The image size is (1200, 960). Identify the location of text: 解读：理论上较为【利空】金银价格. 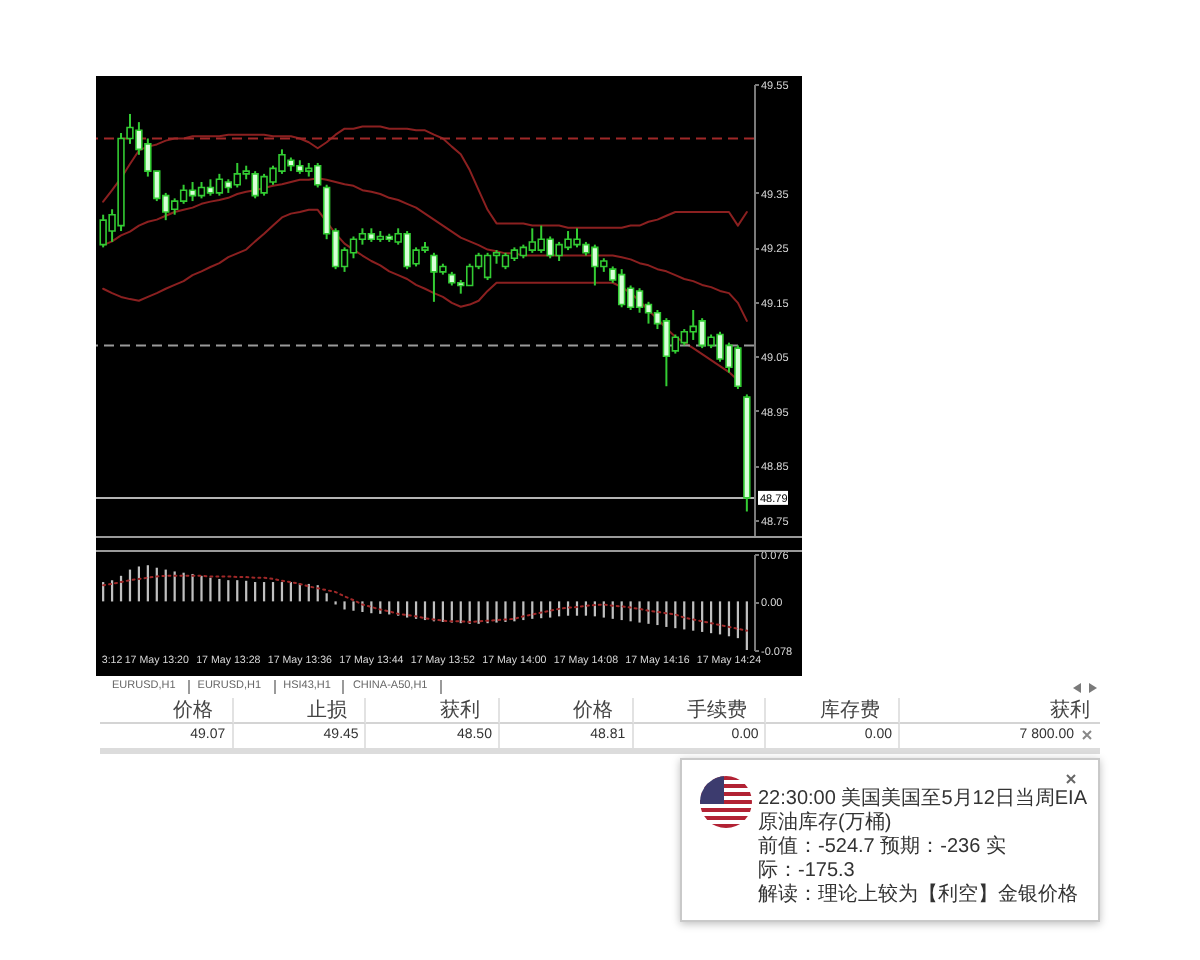
(919, 896).